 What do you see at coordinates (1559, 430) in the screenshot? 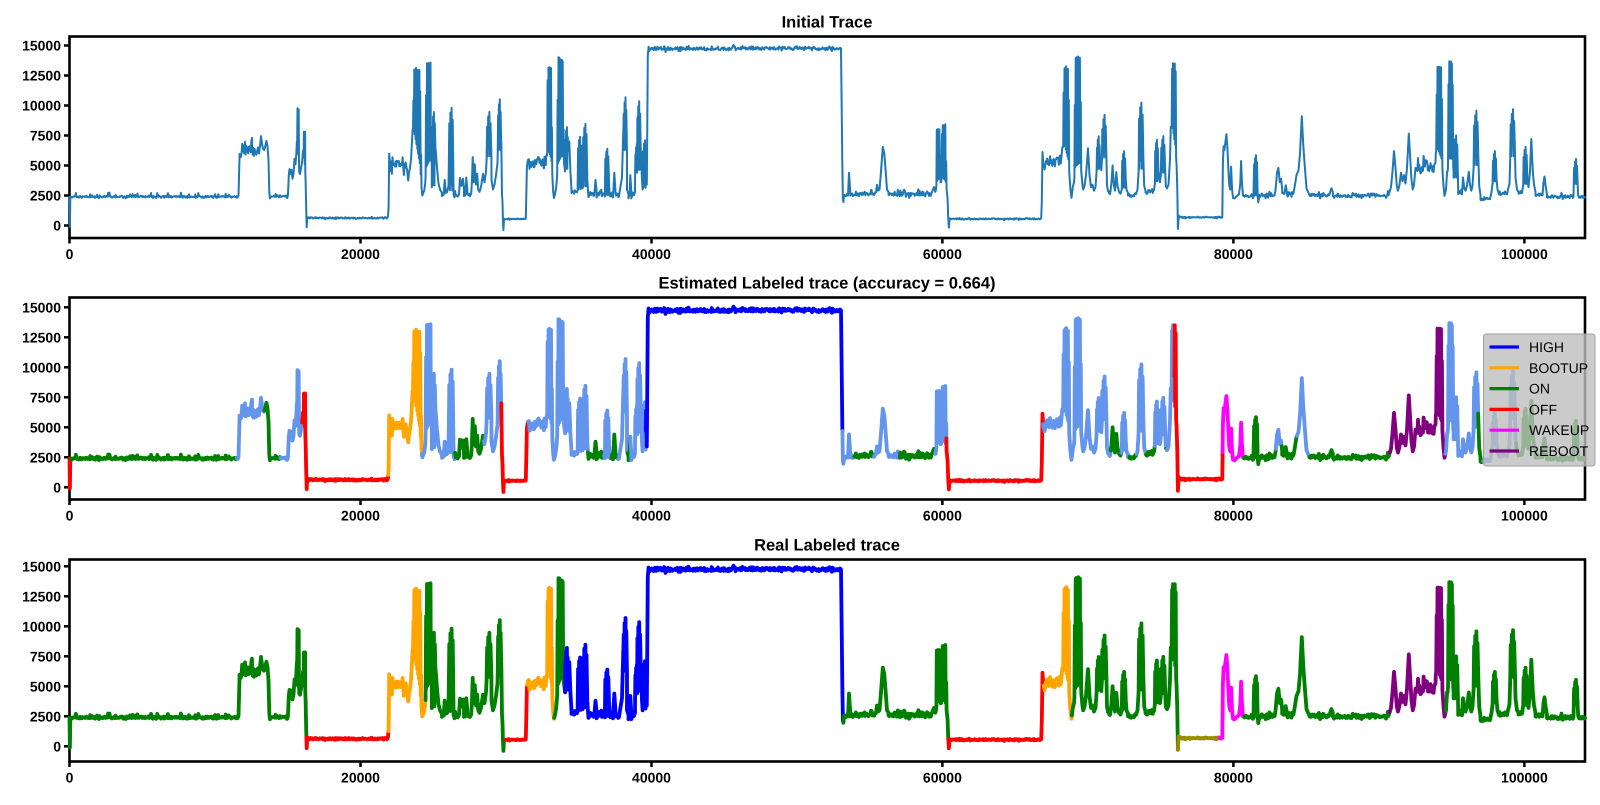
I see `svg-text: WAKEUP` at bounding box center [1559, 430].